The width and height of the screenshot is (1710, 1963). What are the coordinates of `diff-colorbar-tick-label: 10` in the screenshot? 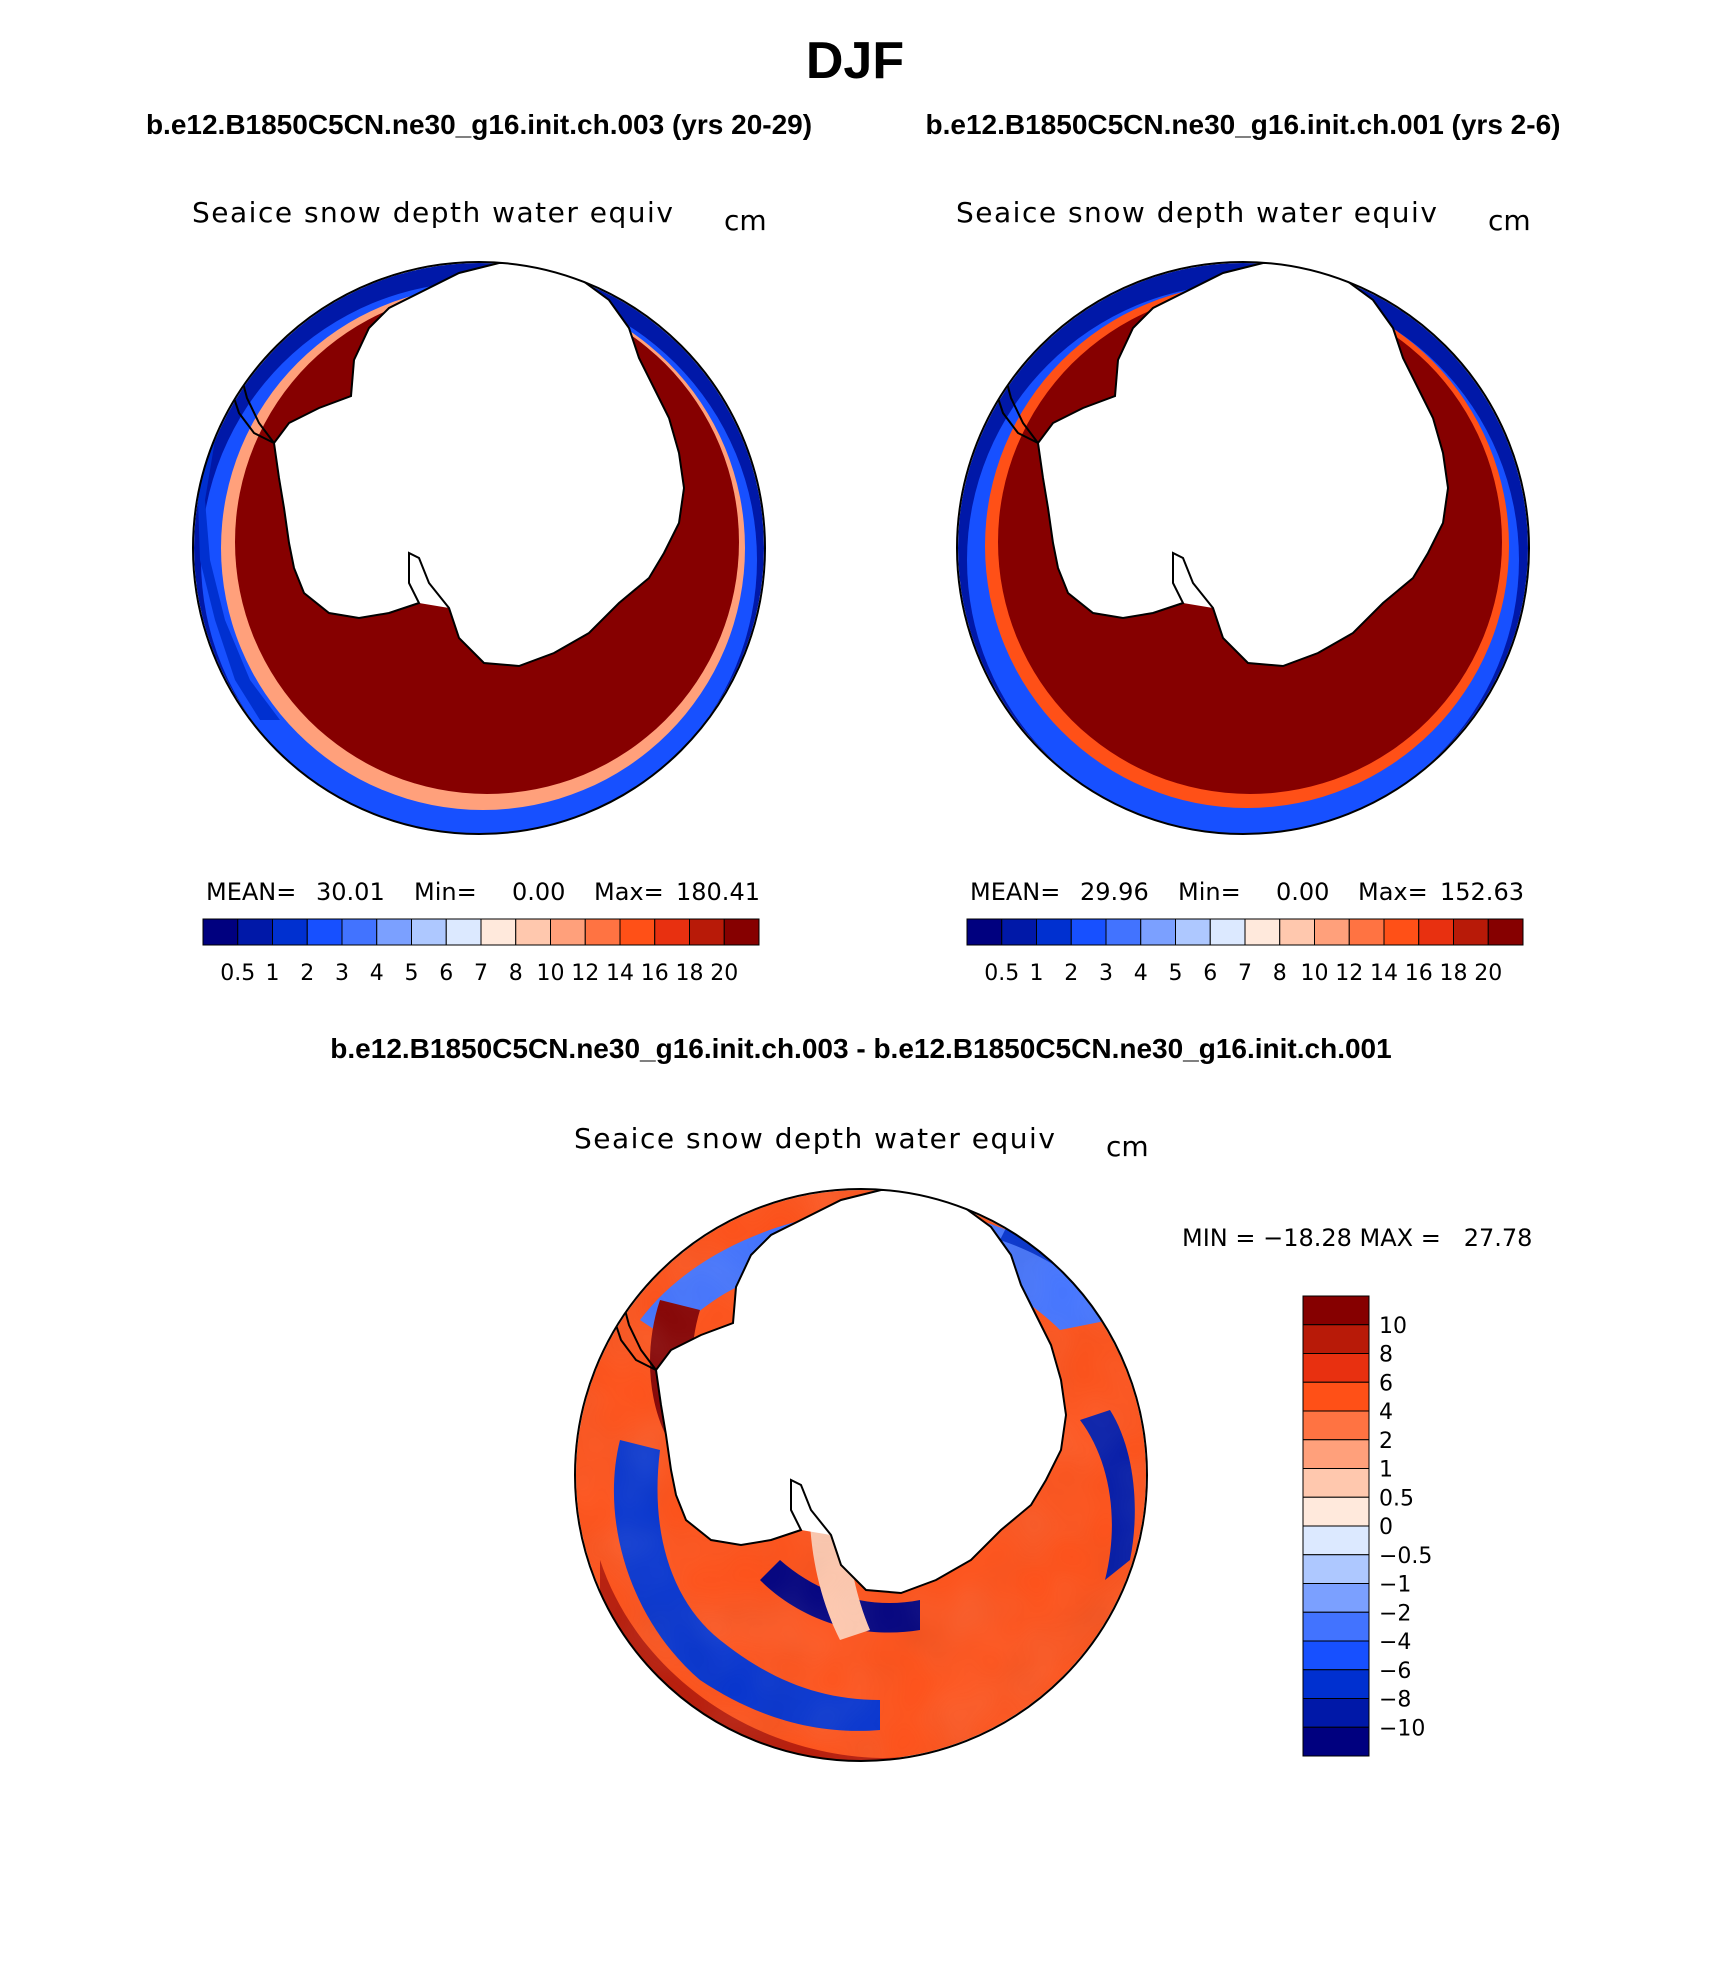 It's located at (1393, 1326).